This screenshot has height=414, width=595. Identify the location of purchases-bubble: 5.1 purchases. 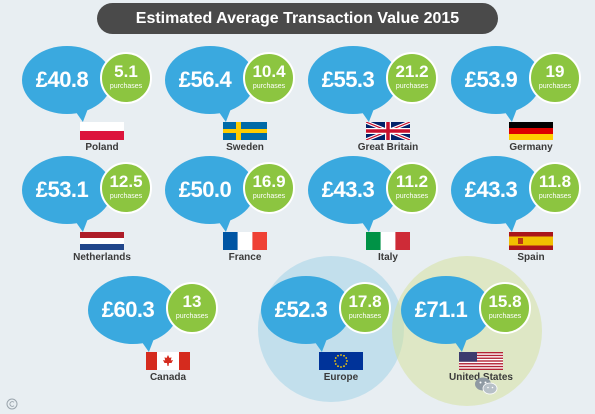
(126, 78).